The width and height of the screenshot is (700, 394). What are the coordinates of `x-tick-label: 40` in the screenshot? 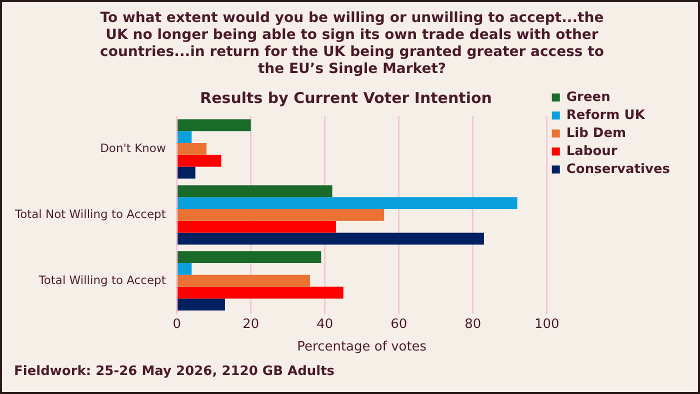 It's located at (325, 324).